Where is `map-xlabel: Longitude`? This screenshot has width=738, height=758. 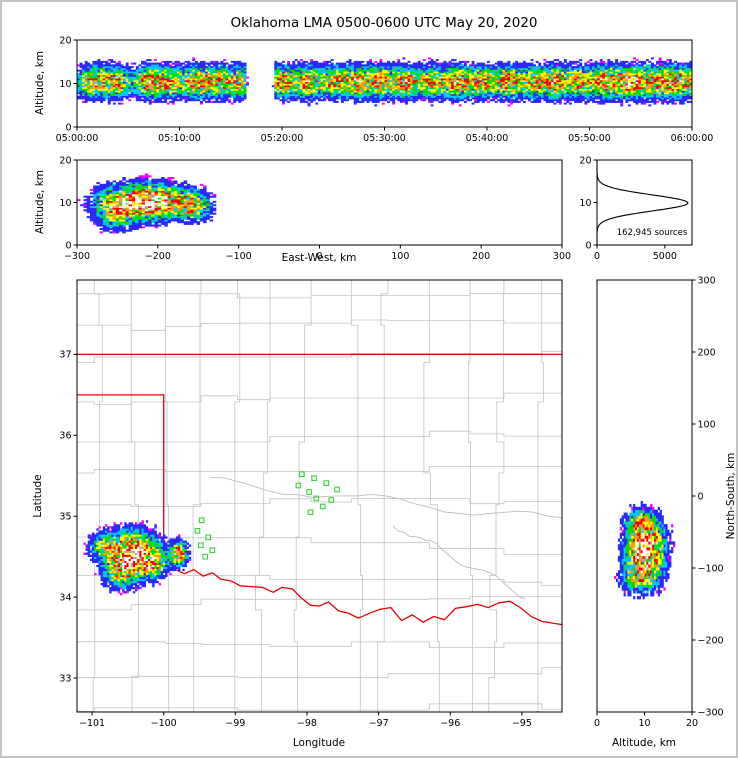 map-xlabel: Longitude is located at coordinates (319, 743).